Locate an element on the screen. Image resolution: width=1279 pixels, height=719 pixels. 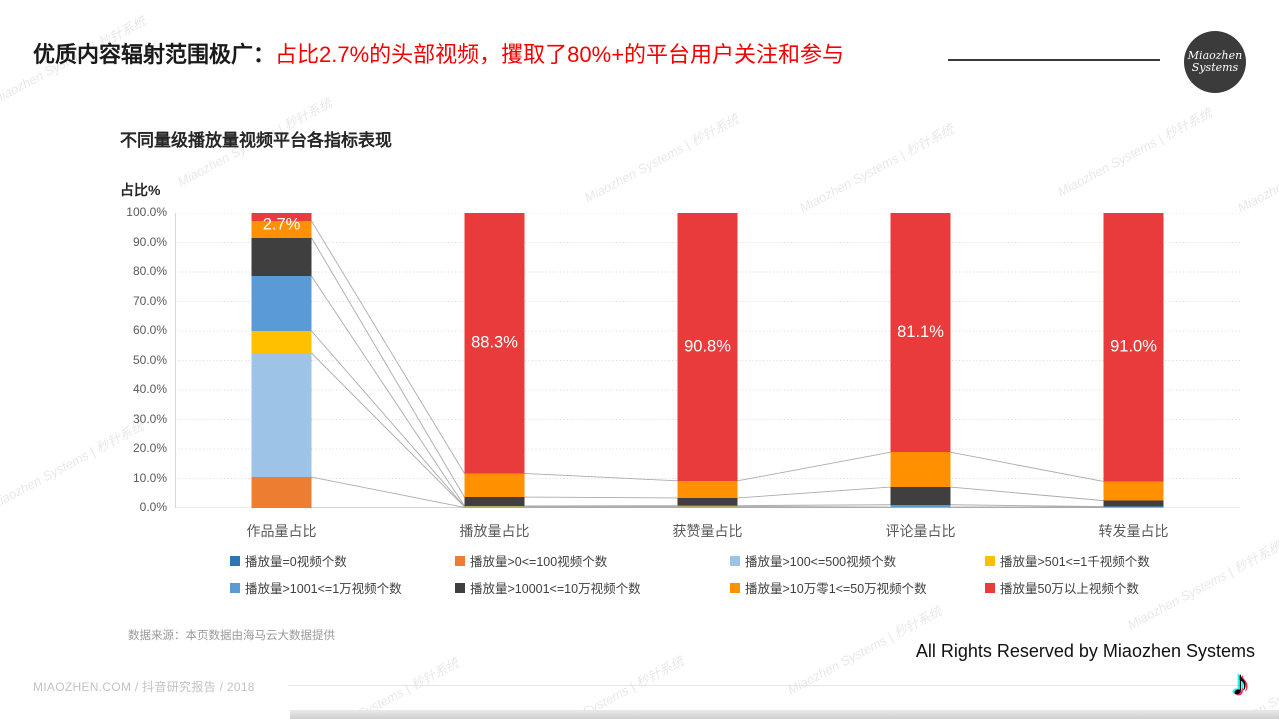
legend-label: 播放量>100<=500视频个数 is located at coordinates (821, 562).